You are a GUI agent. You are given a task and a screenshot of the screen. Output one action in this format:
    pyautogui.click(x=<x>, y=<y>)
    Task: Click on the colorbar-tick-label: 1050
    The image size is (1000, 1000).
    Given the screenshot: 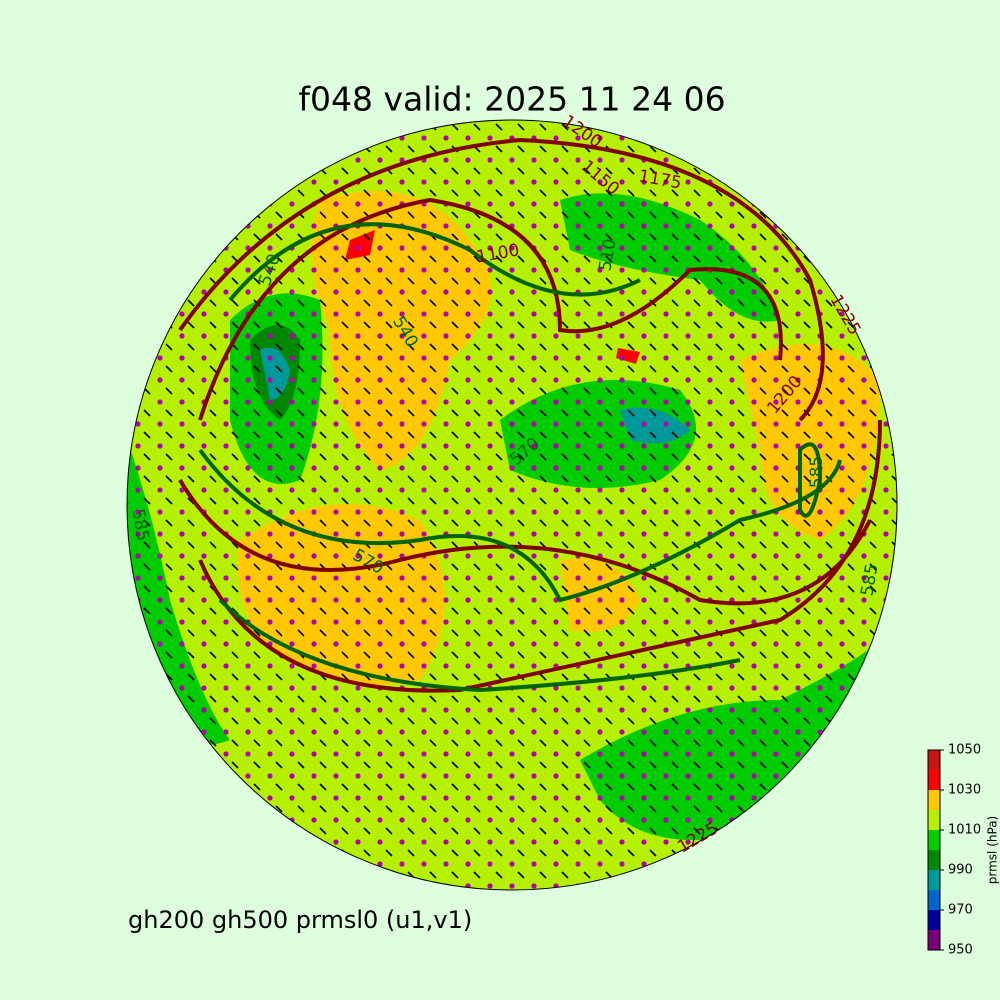 What is the action you would take?
    pyautogui.click(x=964, y=750)
    